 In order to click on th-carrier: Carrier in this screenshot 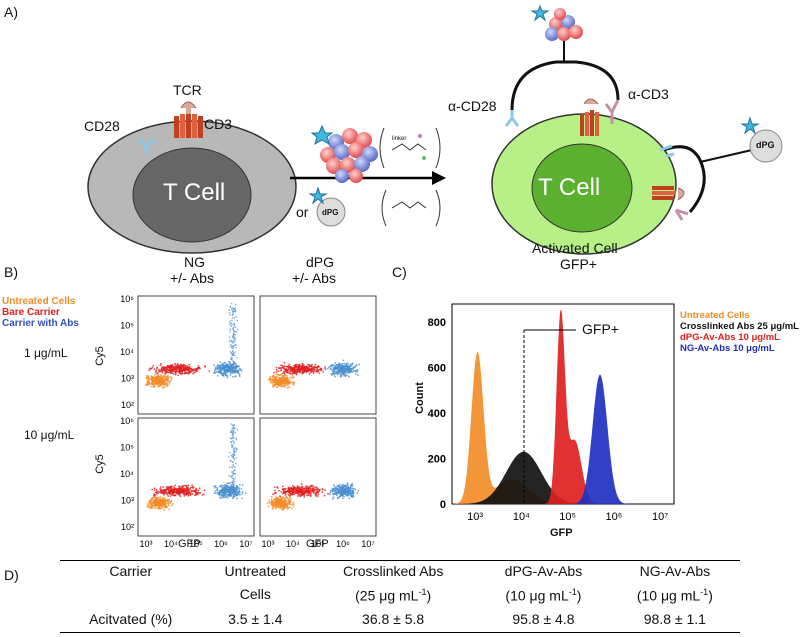, I will do `click(131, 571)`.